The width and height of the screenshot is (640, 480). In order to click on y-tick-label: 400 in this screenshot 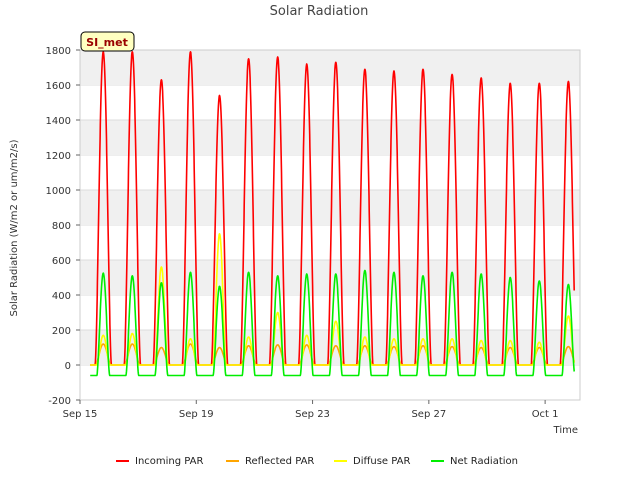, I will do `click(61, 296)`.